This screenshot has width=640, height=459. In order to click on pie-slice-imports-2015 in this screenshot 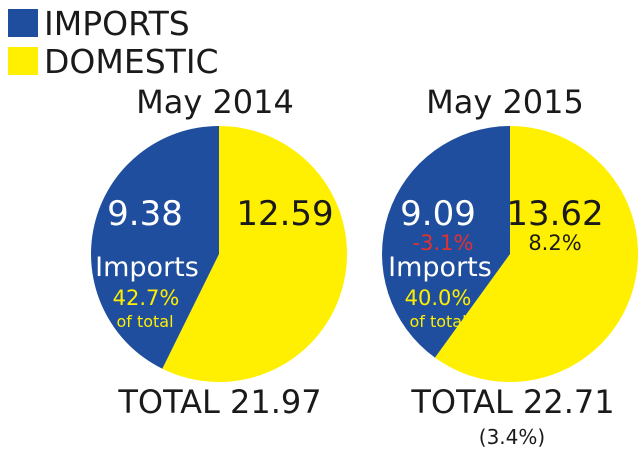, I will do `click(446, 242)`.